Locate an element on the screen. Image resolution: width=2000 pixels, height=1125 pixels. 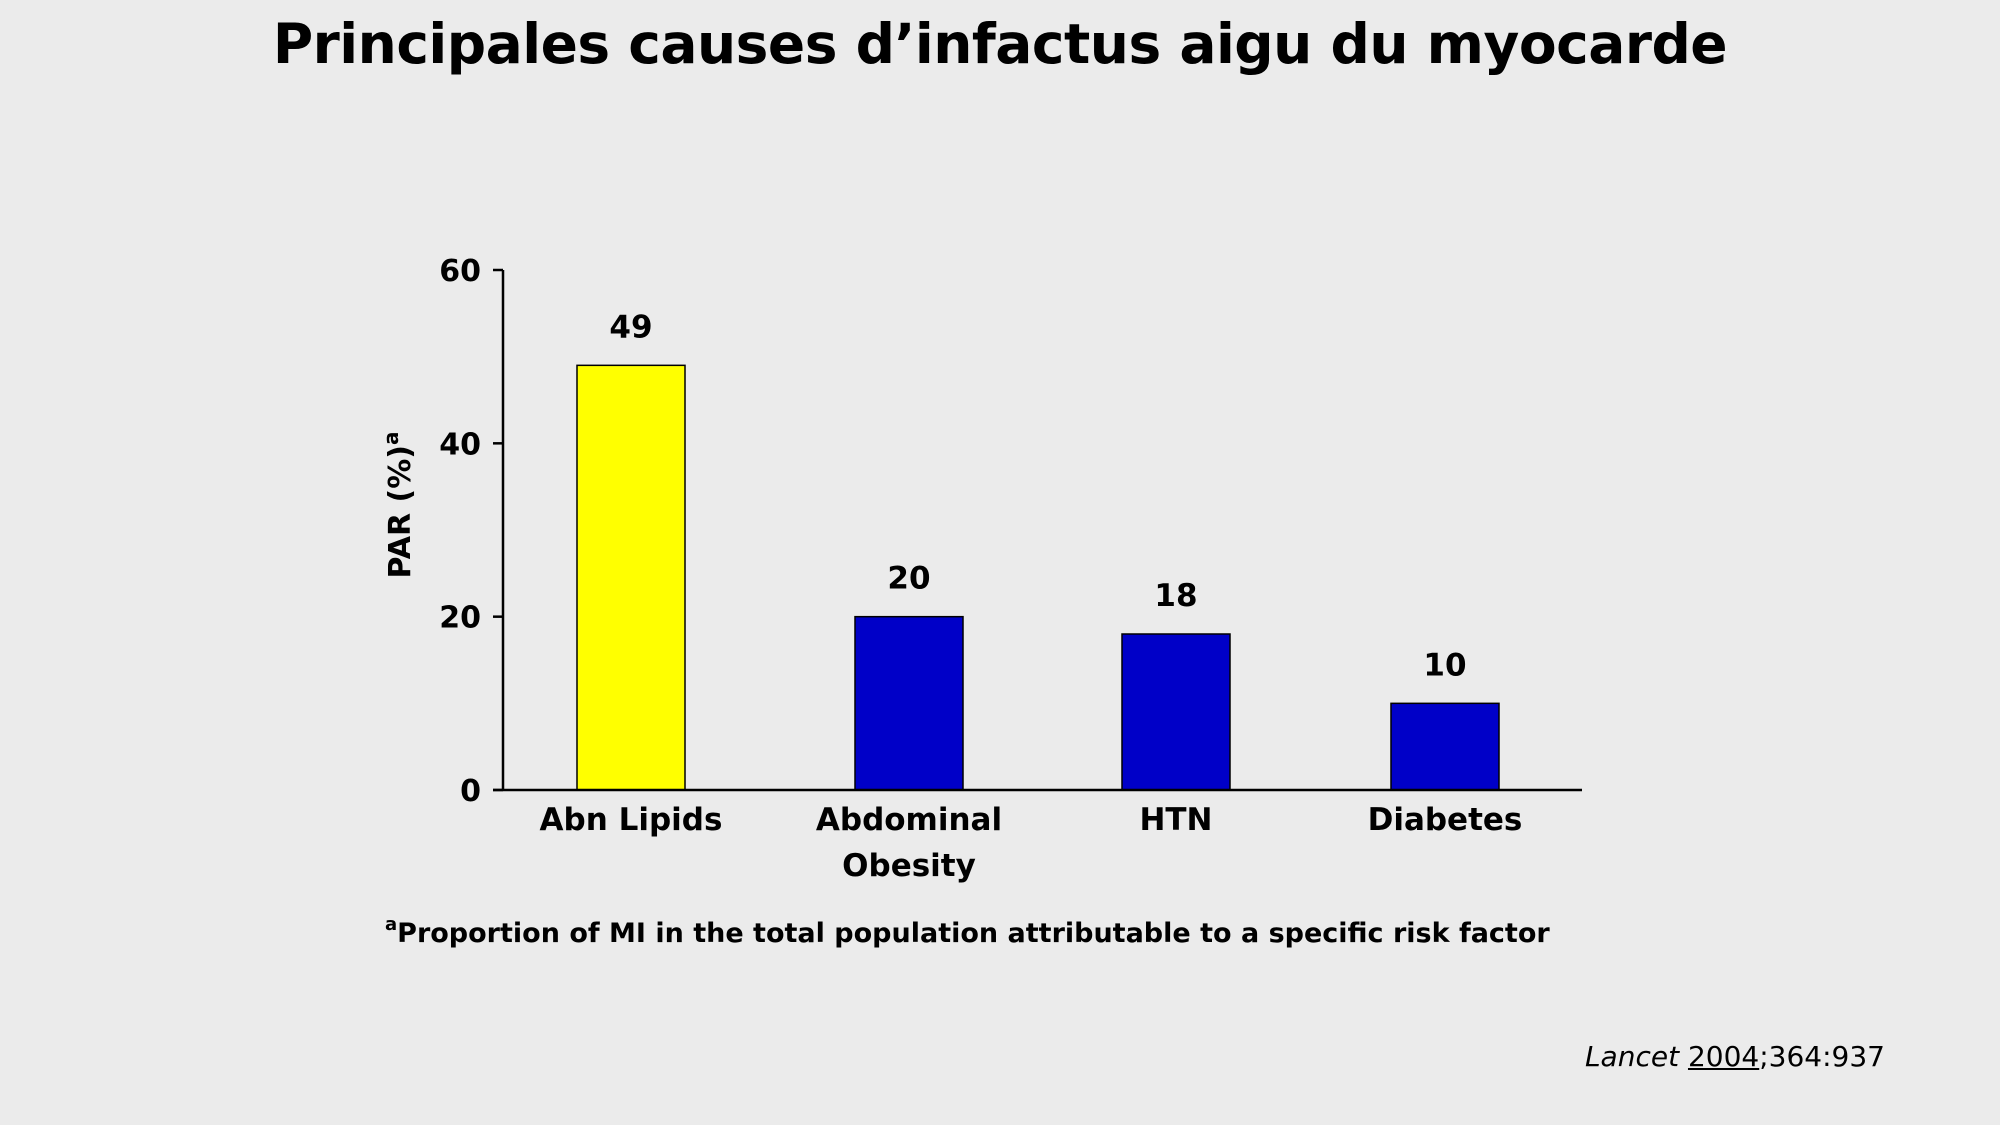
x-category-label: Abn Lipids is located at coordinates (631, 820).